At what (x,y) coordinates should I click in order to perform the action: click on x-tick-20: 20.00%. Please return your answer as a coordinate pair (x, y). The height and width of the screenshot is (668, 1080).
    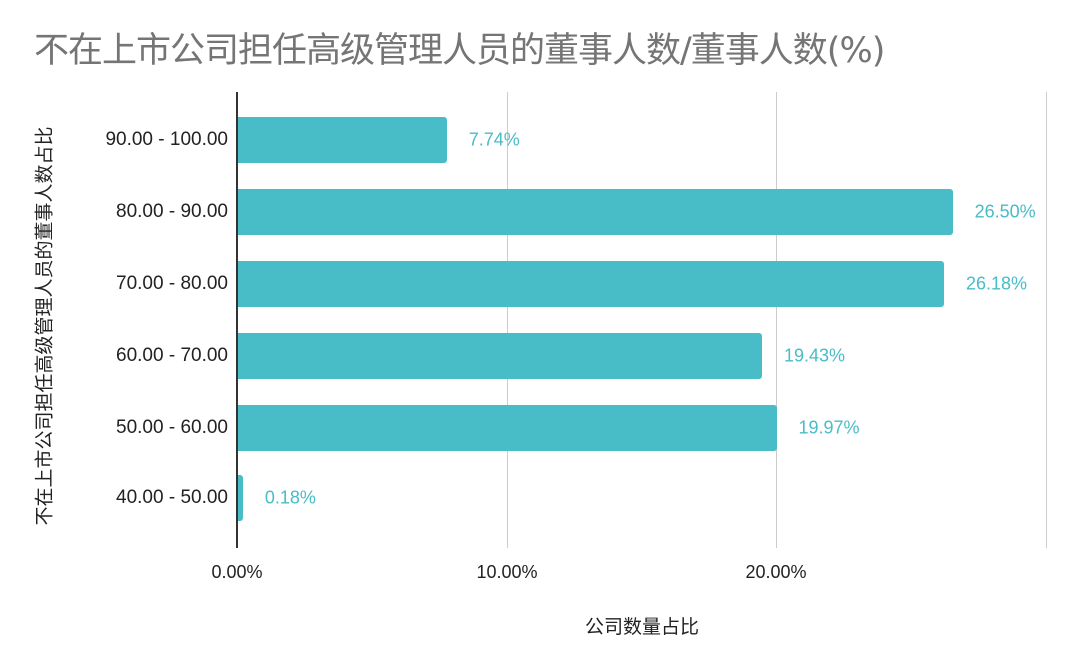
    Looking at the image, I should click on (776, 572).